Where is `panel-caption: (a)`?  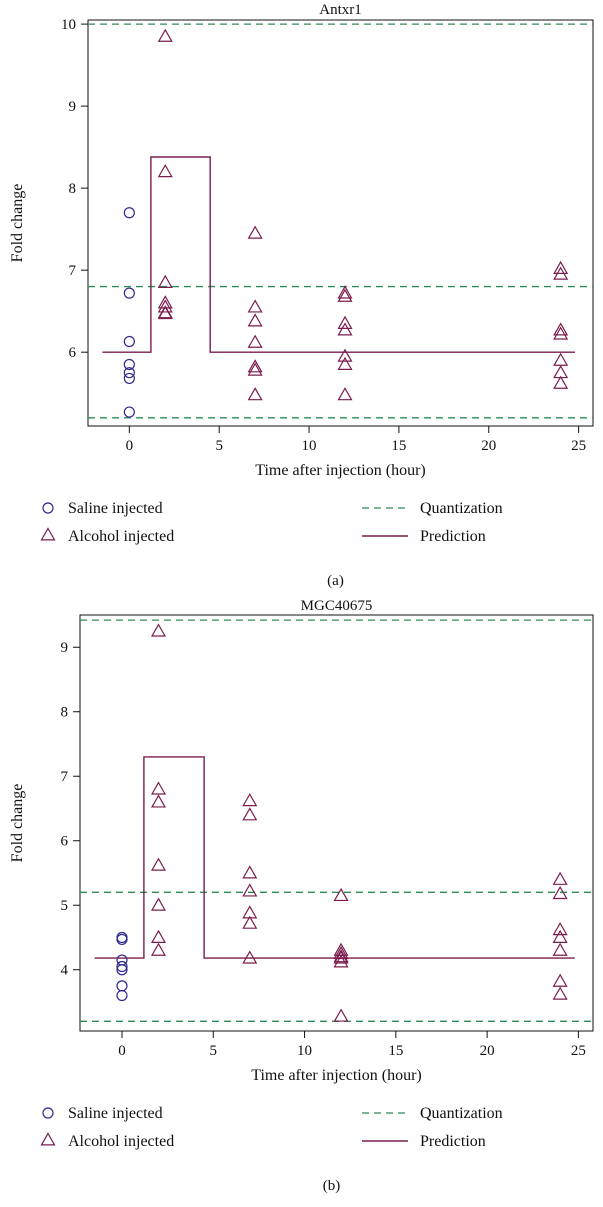 panel-caption: (a) is located at coordinates (335, 581).